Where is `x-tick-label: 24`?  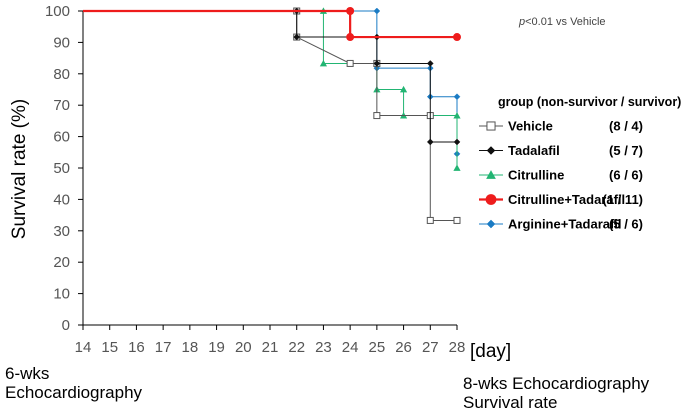 x-tick-label: 24 is located at coordinates (350, 347).